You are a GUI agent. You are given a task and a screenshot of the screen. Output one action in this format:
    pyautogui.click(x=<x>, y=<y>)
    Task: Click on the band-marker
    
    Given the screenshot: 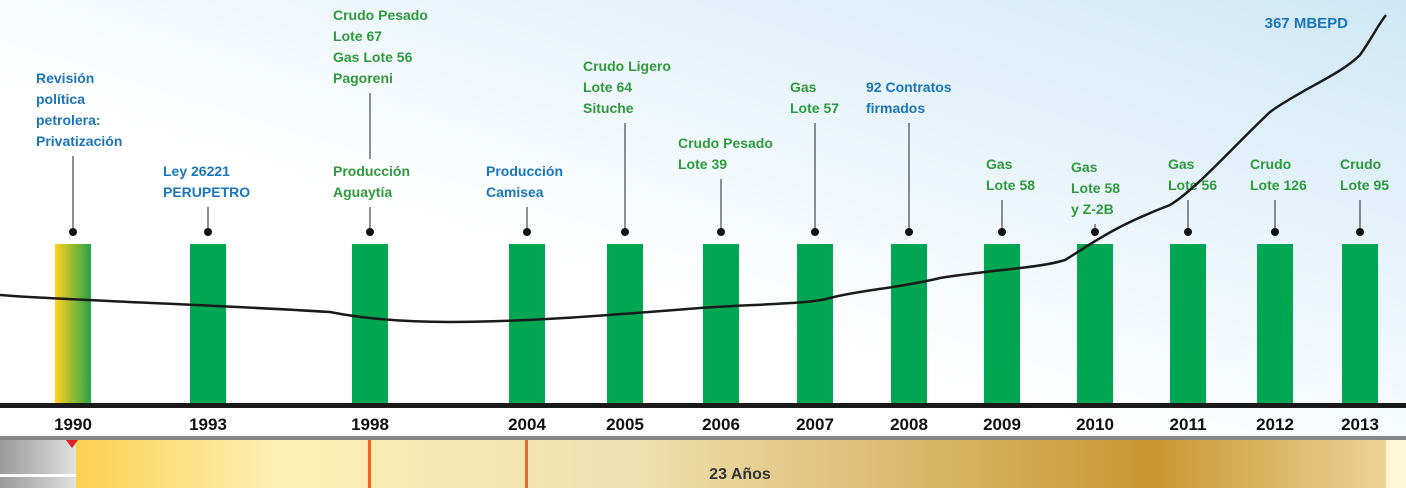 What is the action you would take?
    pyautogui.click(x=72, y=444)
    